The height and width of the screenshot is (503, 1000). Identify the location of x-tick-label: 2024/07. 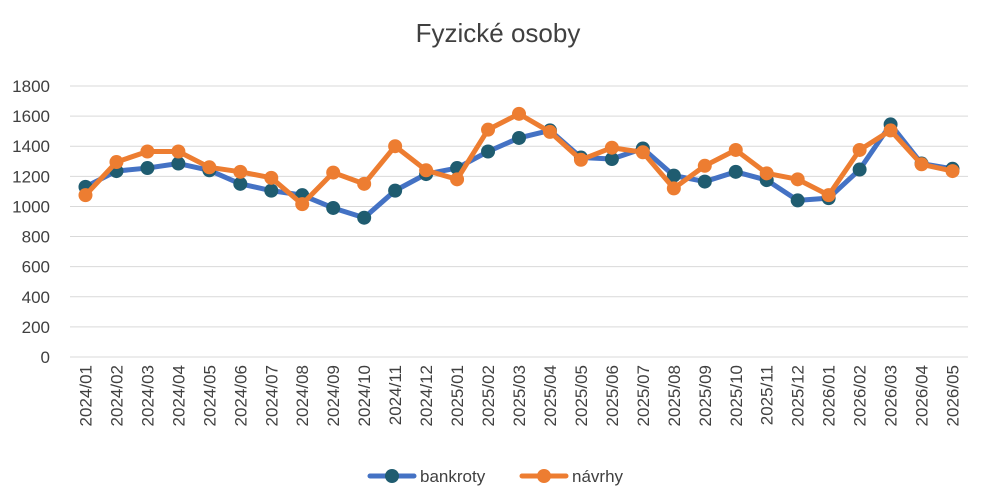
(271, 395).